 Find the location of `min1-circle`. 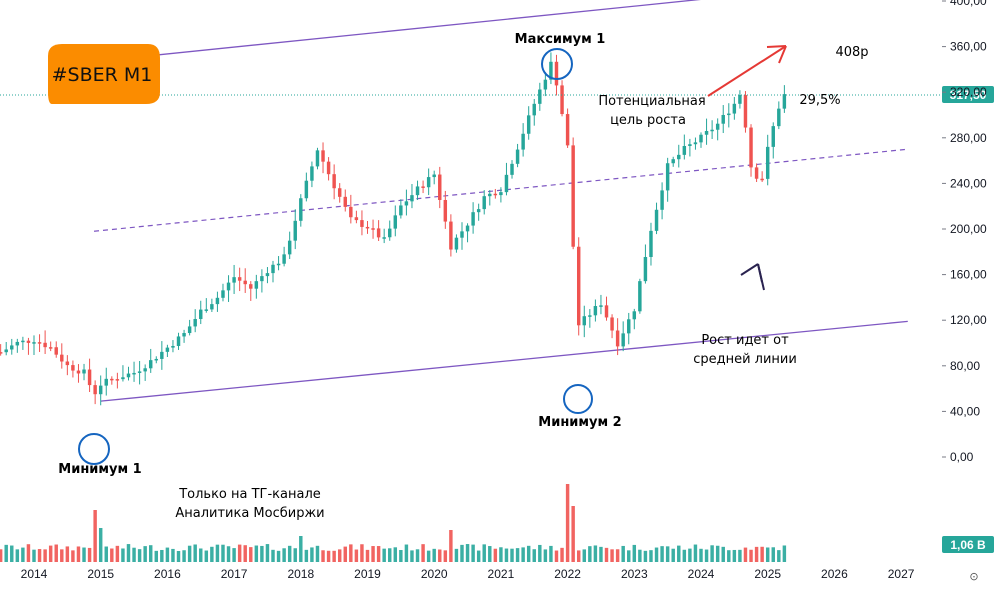

min1-circle is located at coordinates (94, 449).